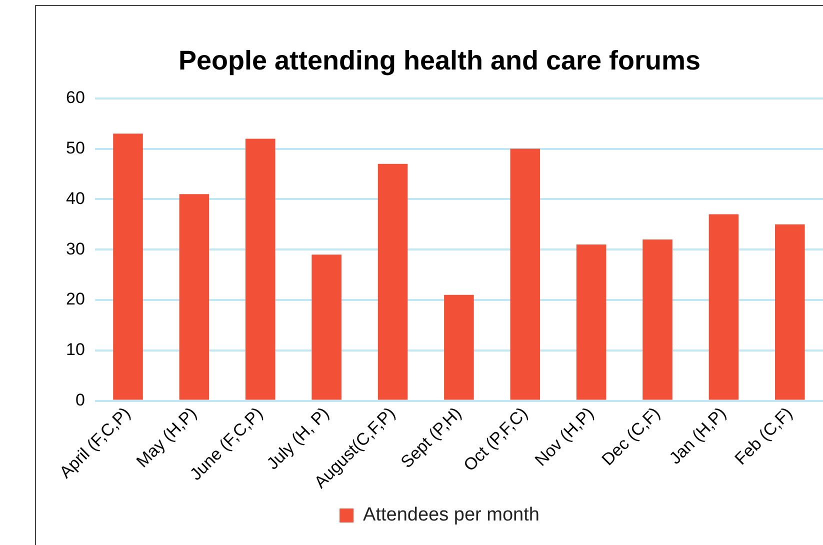 Image resolution: width=823 pixels, height=545 pixels. What do you see at coordinates (451, 515) in the screenshot?
I see `legend-label: Attendees per month` at bounding box center [451, 515].